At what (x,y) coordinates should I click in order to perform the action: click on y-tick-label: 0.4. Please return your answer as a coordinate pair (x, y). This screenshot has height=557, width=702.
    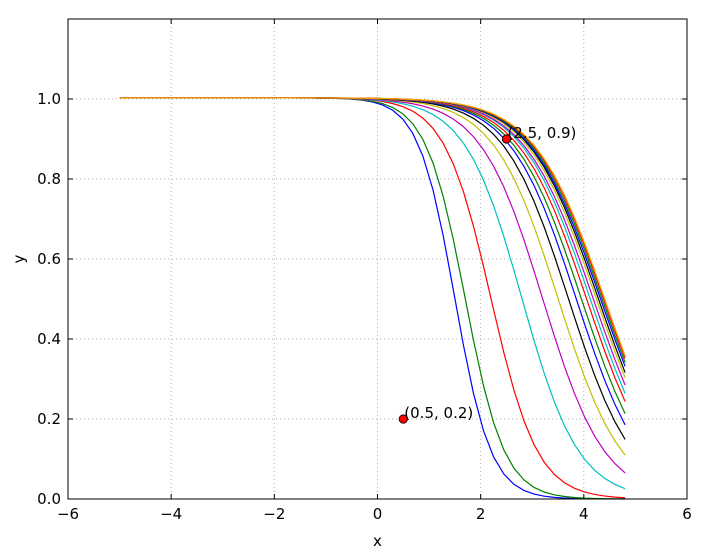
    Looking at the image, I should click on (49, 339).